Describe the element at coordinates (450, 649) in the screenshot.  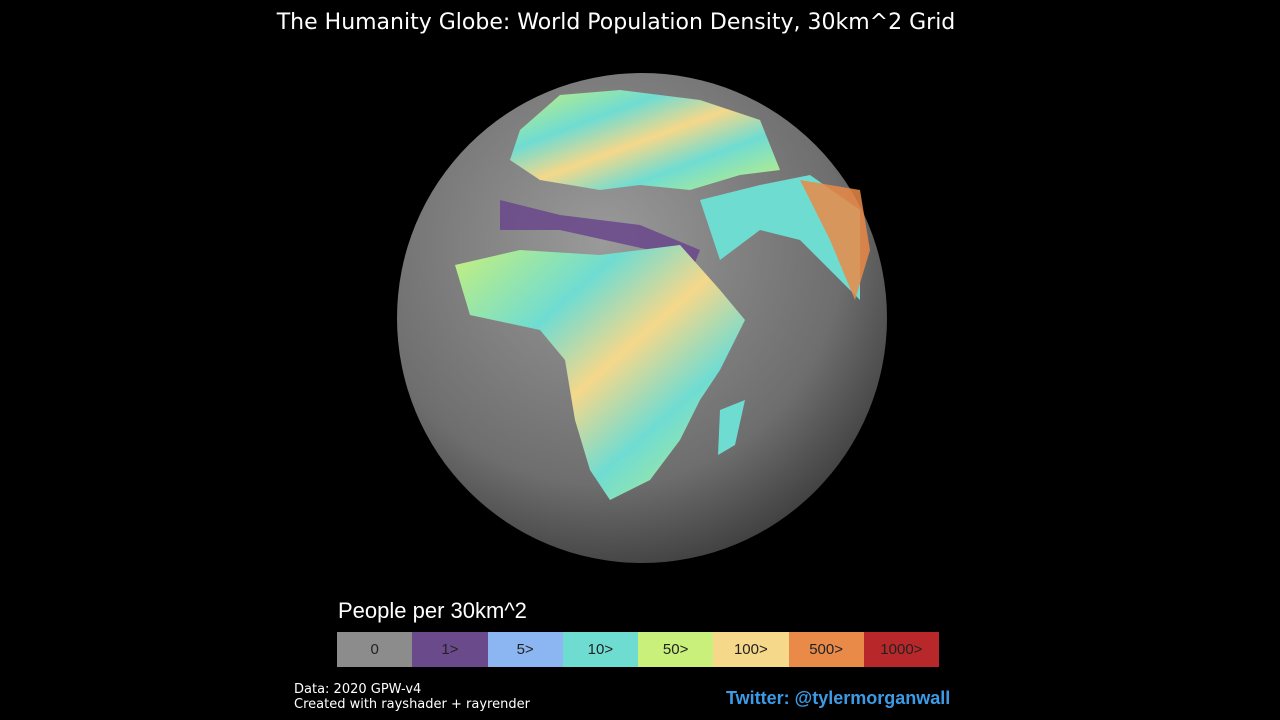
I see `legend-cell: 1>` at that location.